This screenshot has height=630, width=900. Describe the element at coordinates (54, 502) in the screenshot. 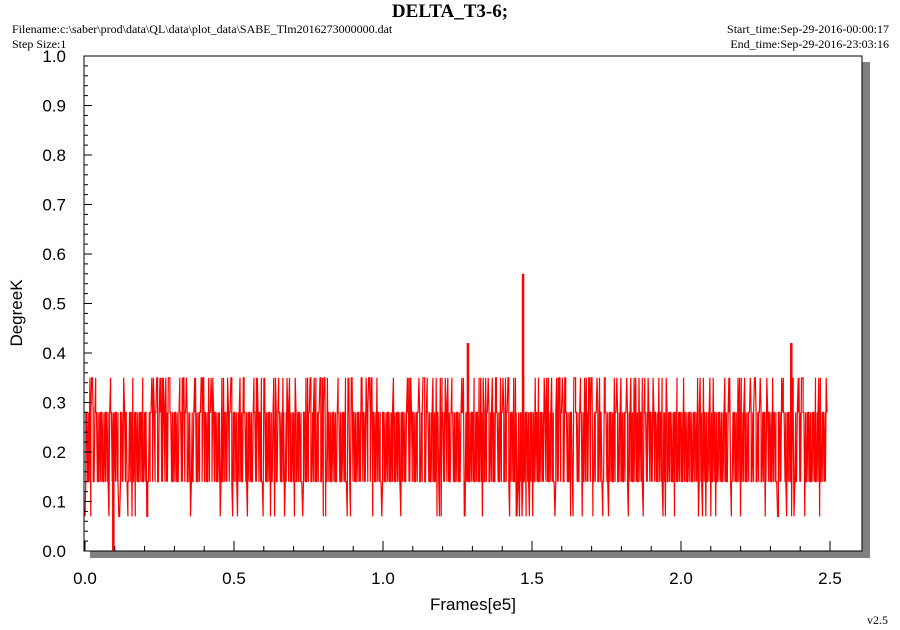

I see `y-tick-label: 0.1` at that location.